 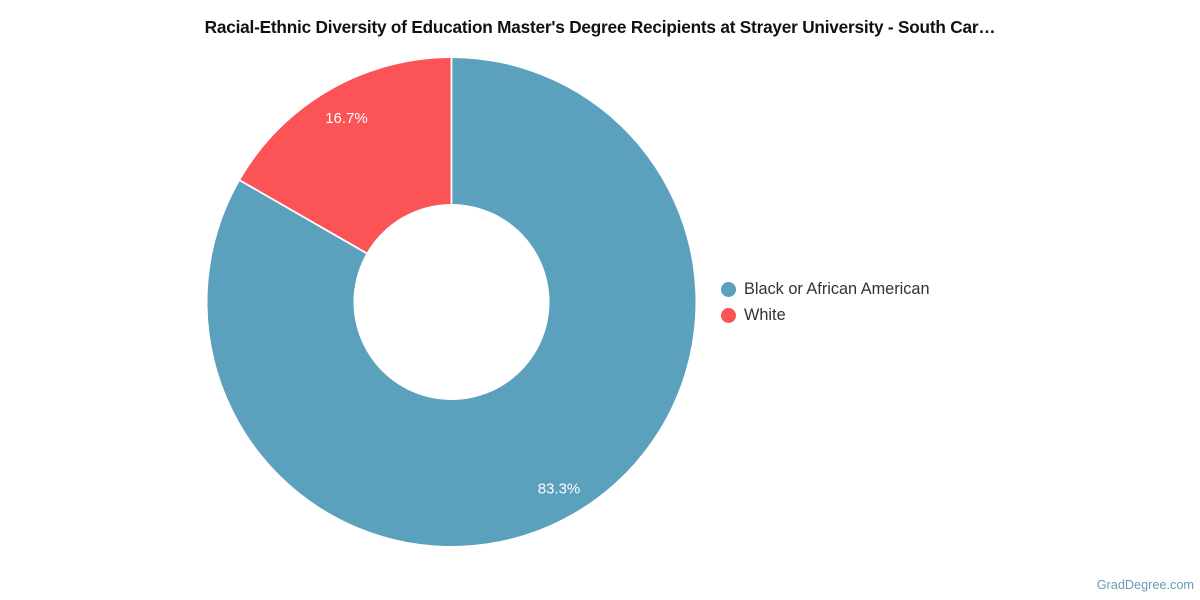 What do you see at coordinates (559, 489) in the screenshot?
I see `svg-text: 83.3%` at bounding box center [559, 489].